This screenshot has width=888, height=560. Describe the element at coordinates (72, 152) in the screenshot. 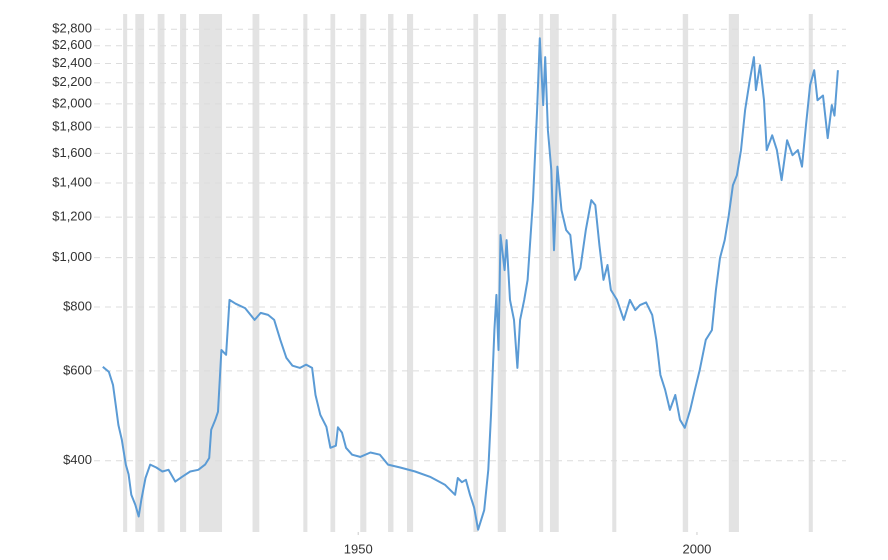

I see `y-tick-label: $1,600` at that location.